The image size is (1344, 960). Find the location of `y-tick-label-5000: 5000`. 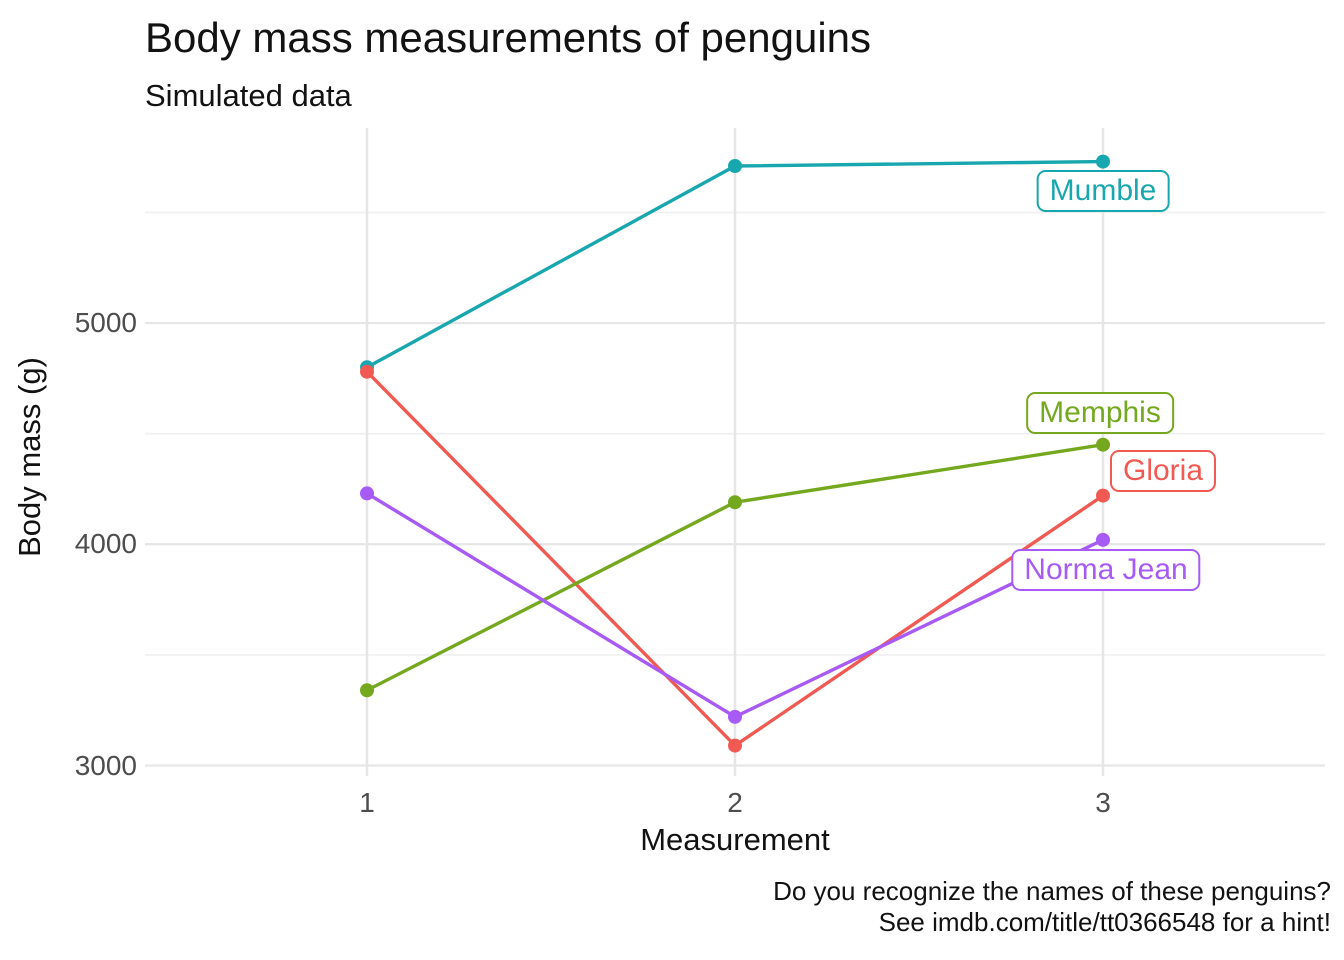

y-tick-label-5000: 5000 is located at coordinates (105, 323).